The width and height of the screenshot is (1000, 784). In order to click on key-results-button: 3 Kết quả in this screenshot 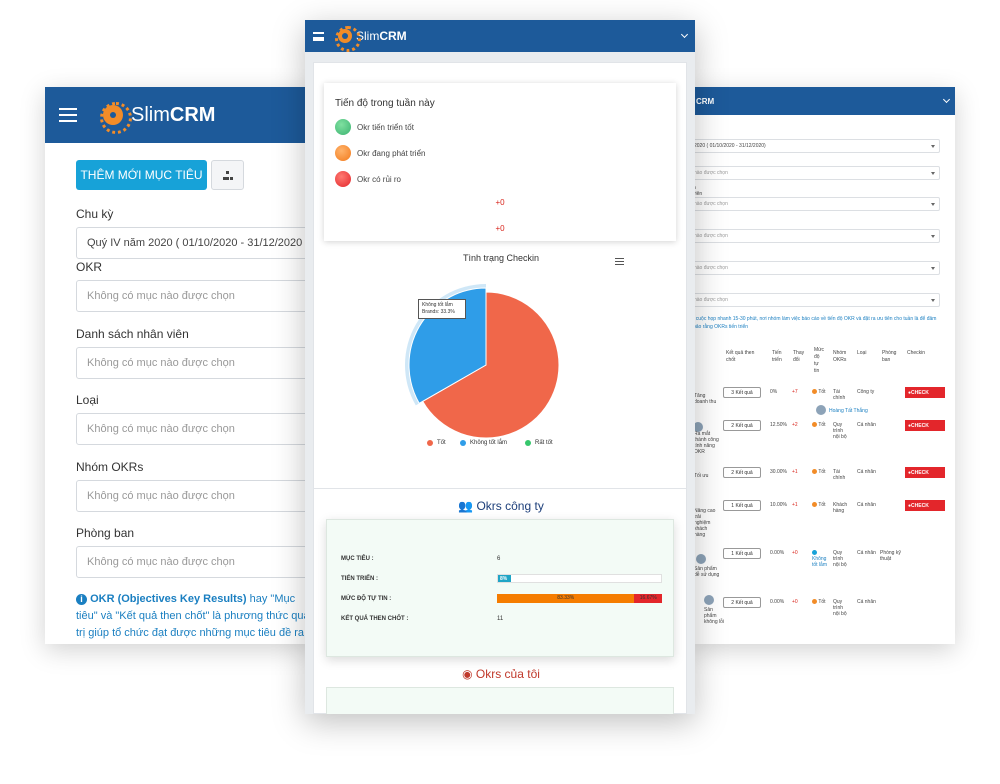, I will do `click(742, 392)`.